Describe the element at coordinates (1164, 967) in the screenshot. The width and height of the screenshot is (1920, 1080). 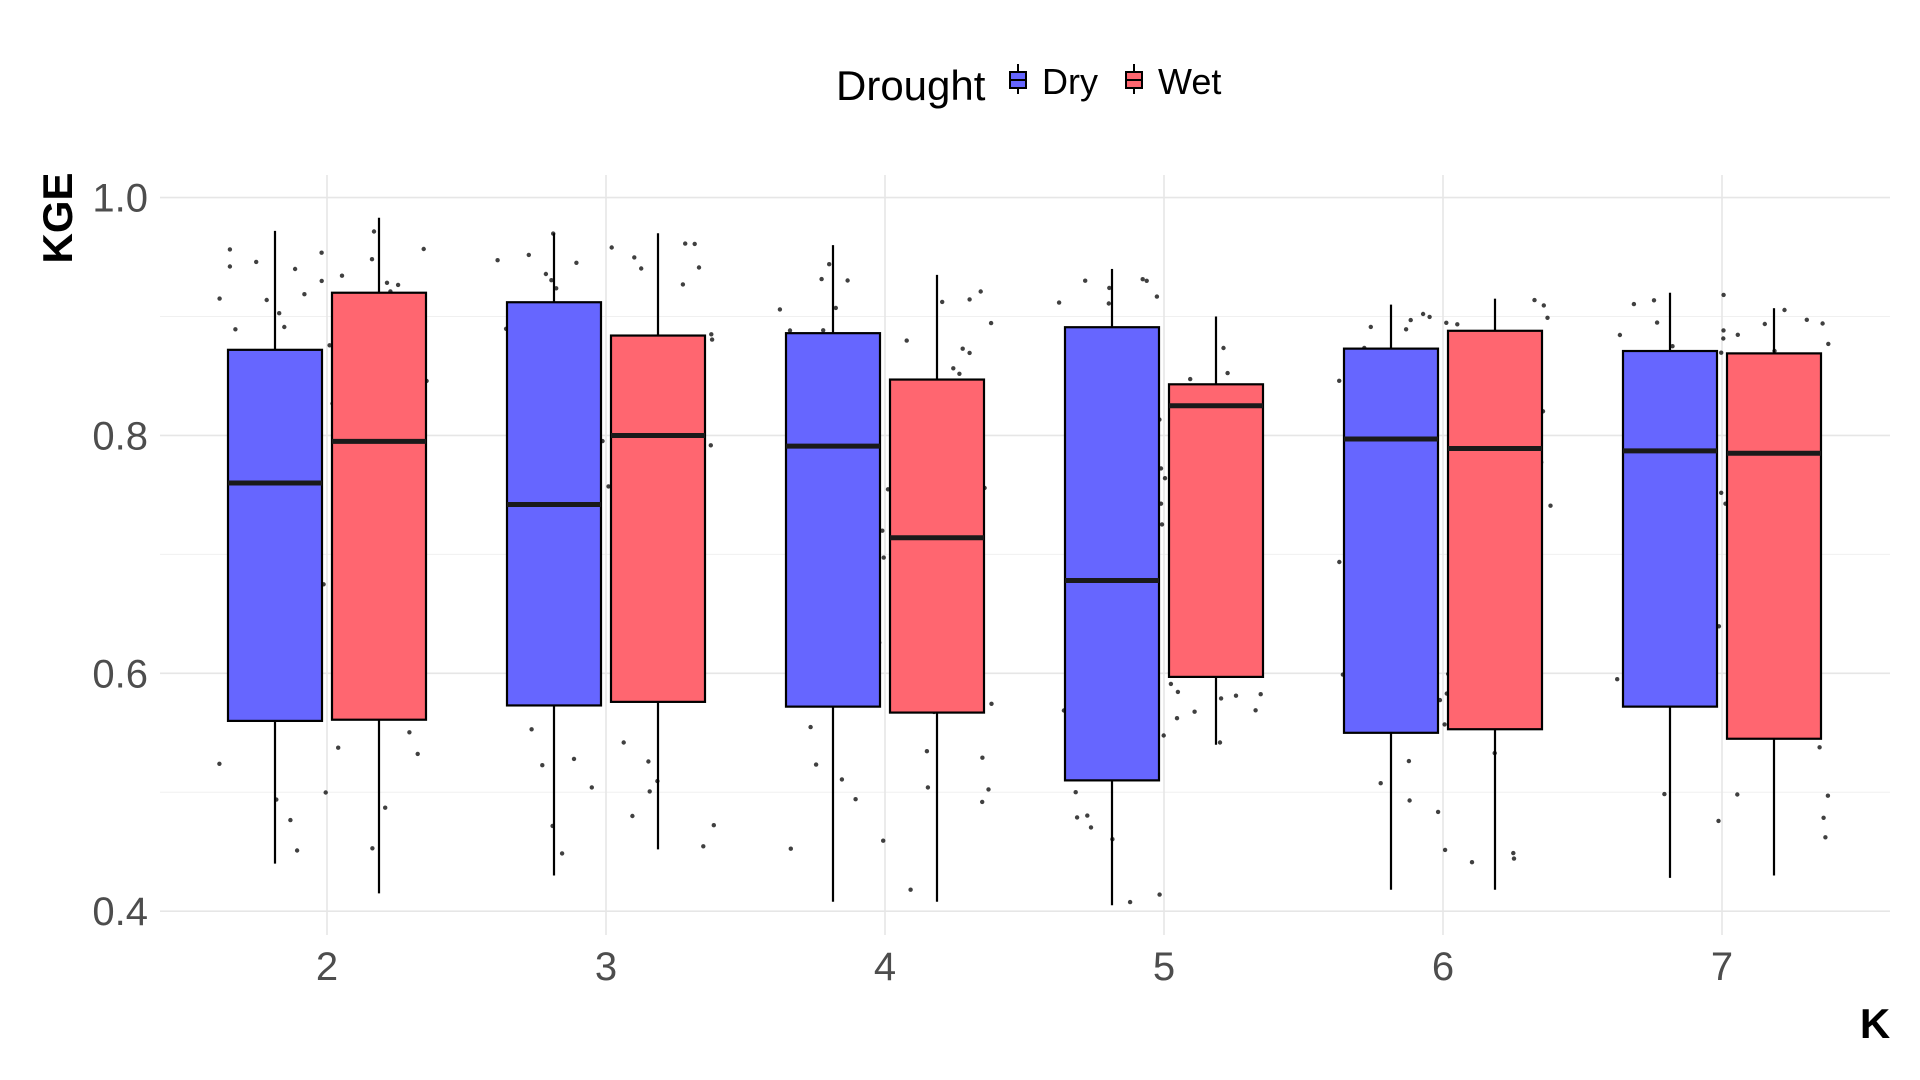
I see `x-tick-label: 5` at that location.